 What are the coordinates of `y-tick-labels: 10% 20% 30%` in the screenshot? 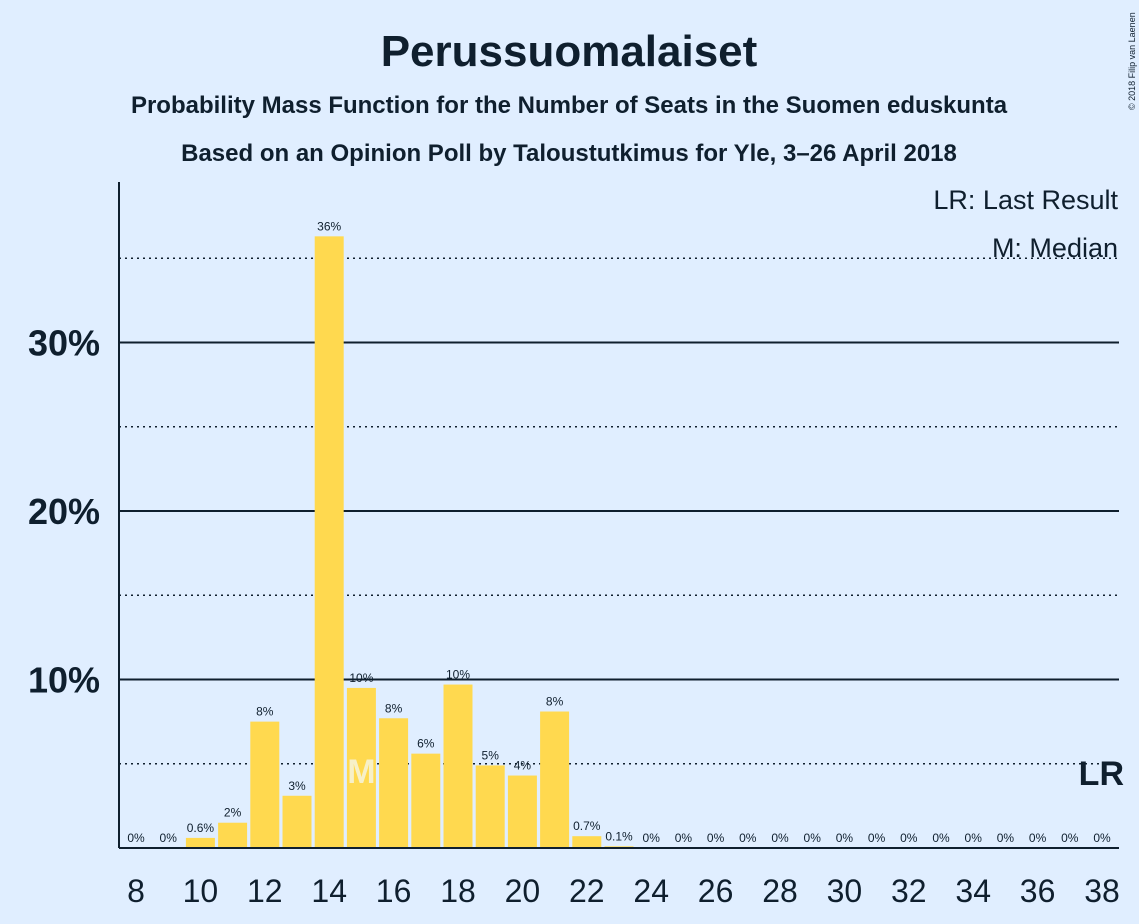 It's located at (64, 512).